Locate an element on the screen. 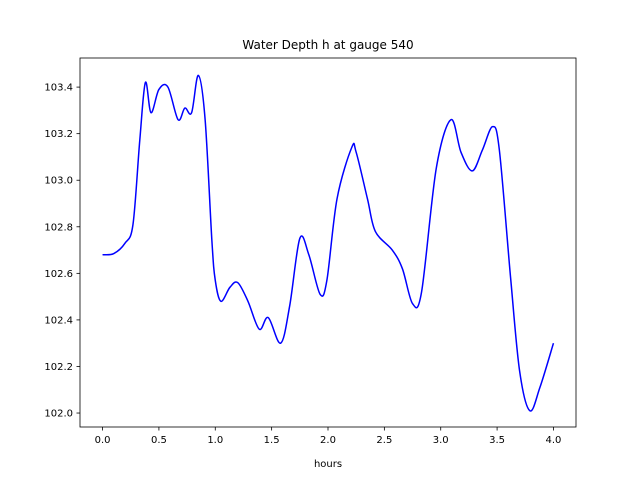 This screenshot has width=640, height=480. y-axis: 102.0 102.2 102.4 102.6 102.8 103.0 103.2 103.4 is located at coordinates (62, 251).